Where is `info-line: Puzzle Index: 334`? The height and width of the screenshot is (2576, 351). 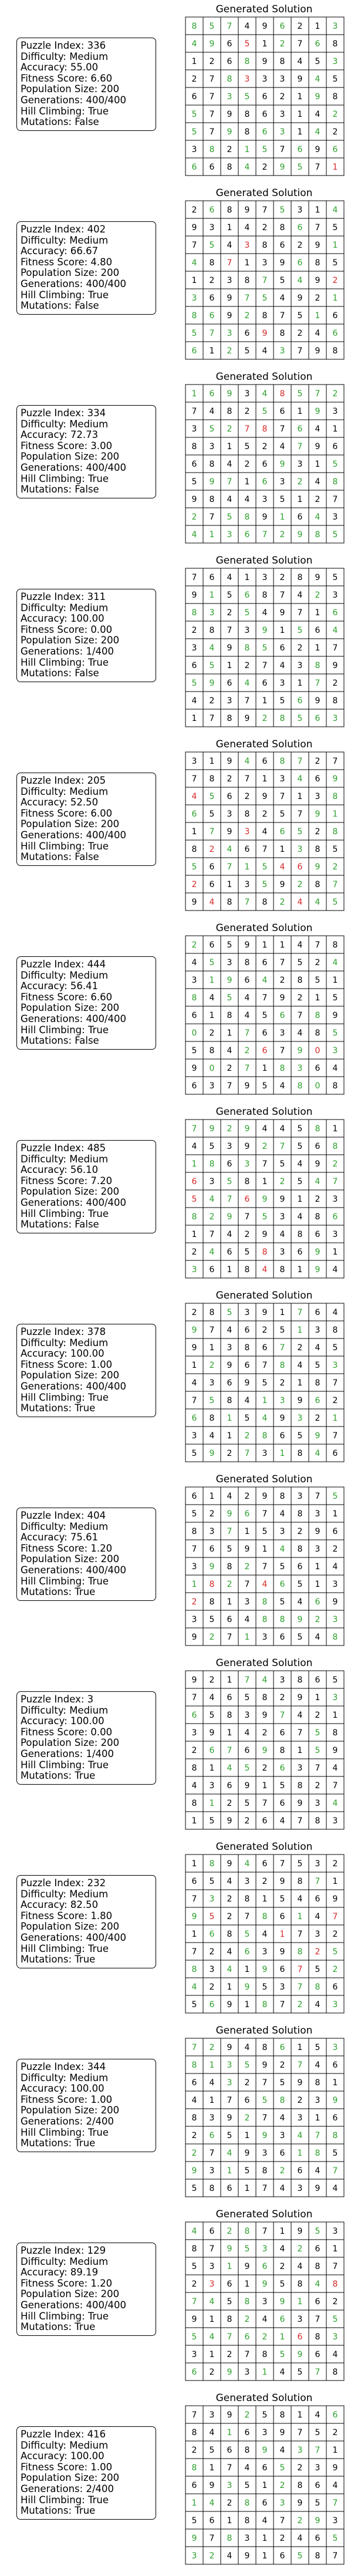 info-line: Puzzle Index: 334 is located at coordinates (64, 413).